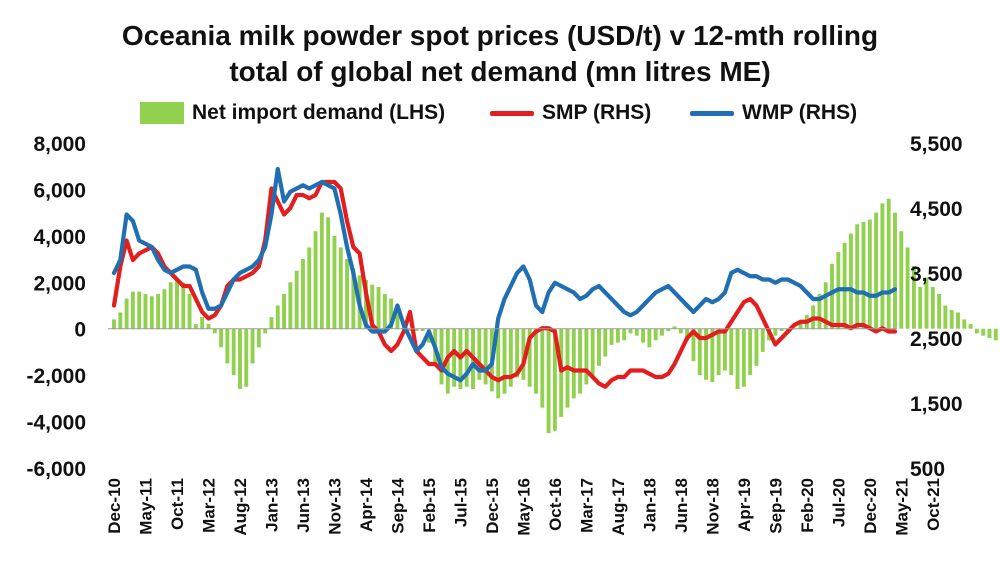 Image resolution: width=1000 pixels, height=586 pixels. I want to click on x-axis-tick-label: May-11, so click(145, 506).